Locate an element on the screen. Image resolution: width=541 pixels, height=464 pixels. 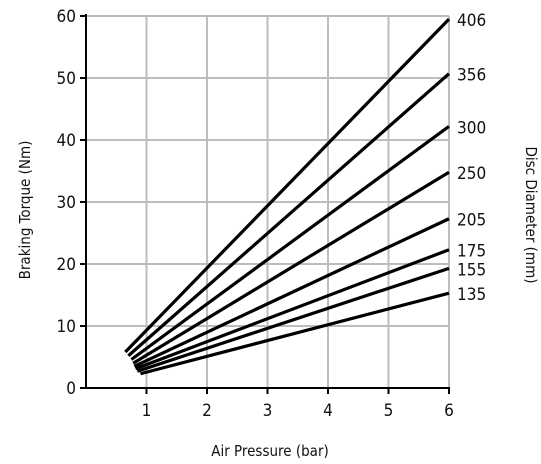
y-tick-label: 50 is located at coordinates (66, 79).